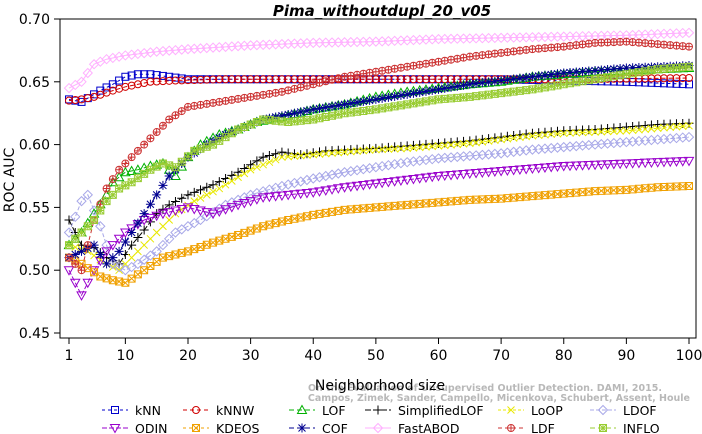 This screenshot has width=702, height=434. What do you see at coordinates (379, 88) in the screenshot?
I see `series-line-knn` at bounding box center [379, 88].